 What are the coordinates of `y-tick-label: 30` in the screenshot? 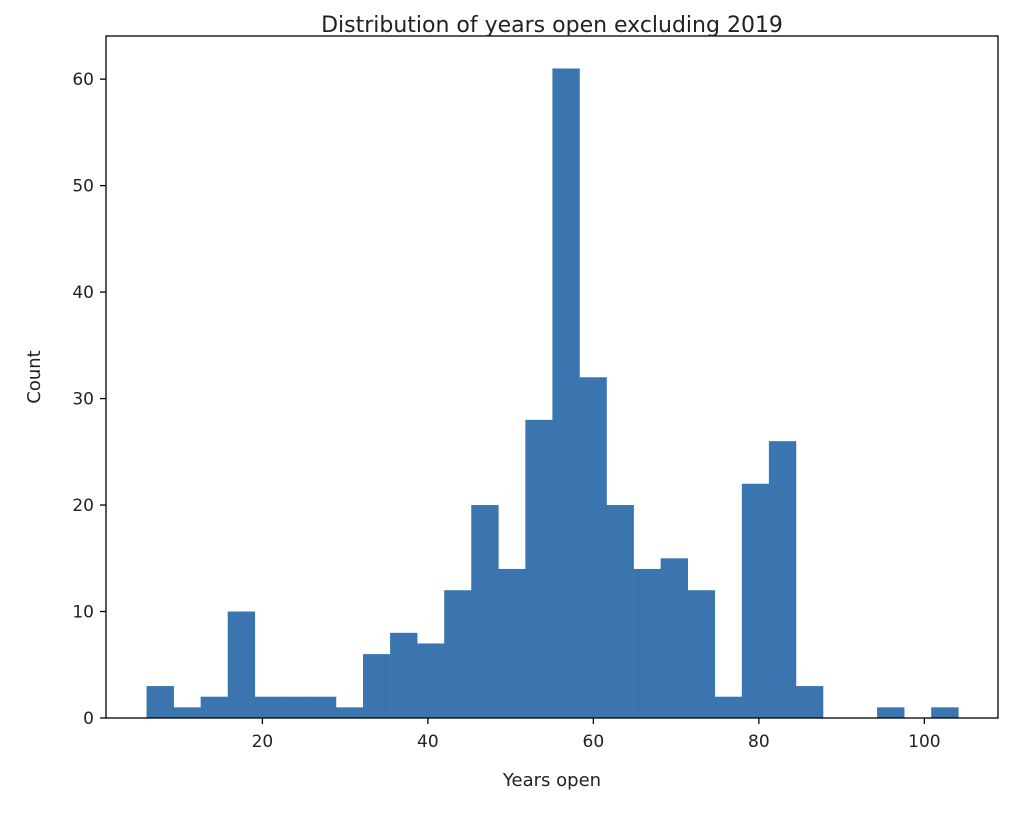 It's located at (83, 400).